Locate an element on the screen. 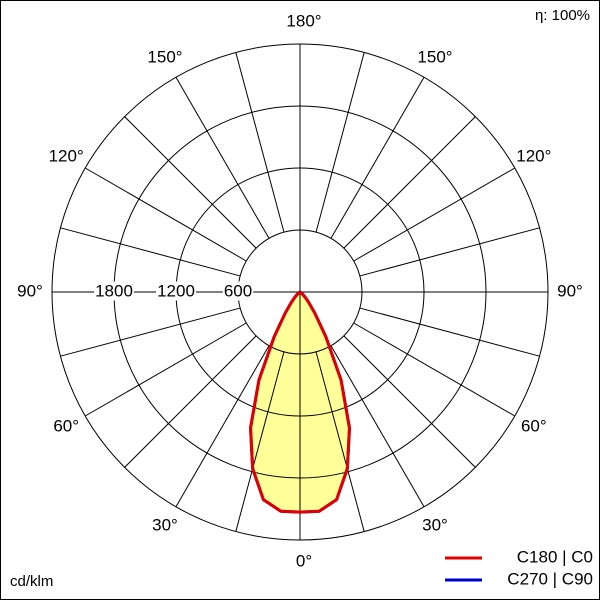 This screenshot has width=600, height=600. legend-label: C270 | C90 is located at coordinates (550, 578).